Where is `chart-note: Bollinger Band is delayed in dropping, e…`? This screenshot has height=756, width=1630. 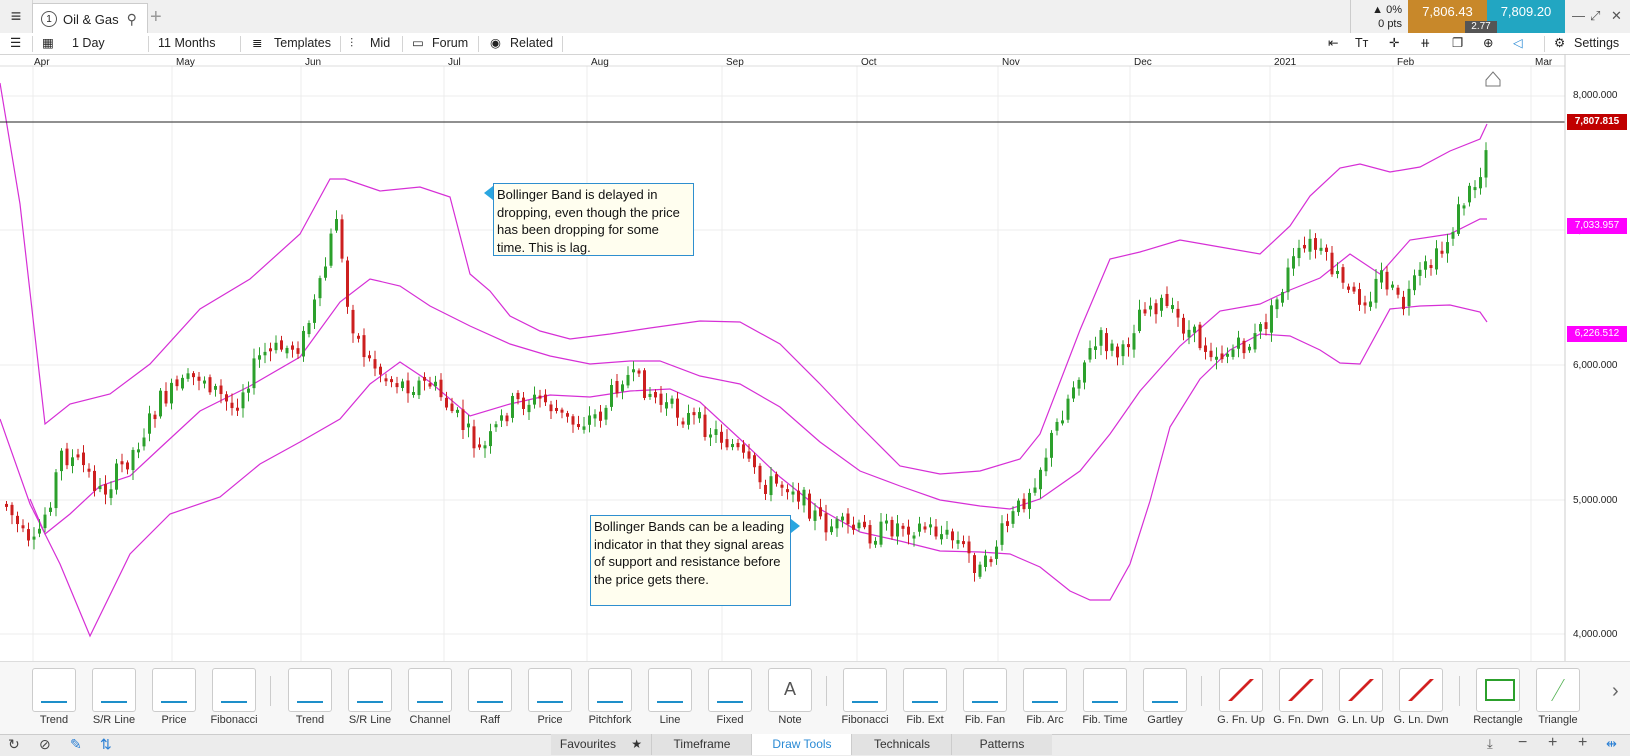
chart-note: Bollinger Band is delayed in dropping, e… is located at coordinates (593, 219).